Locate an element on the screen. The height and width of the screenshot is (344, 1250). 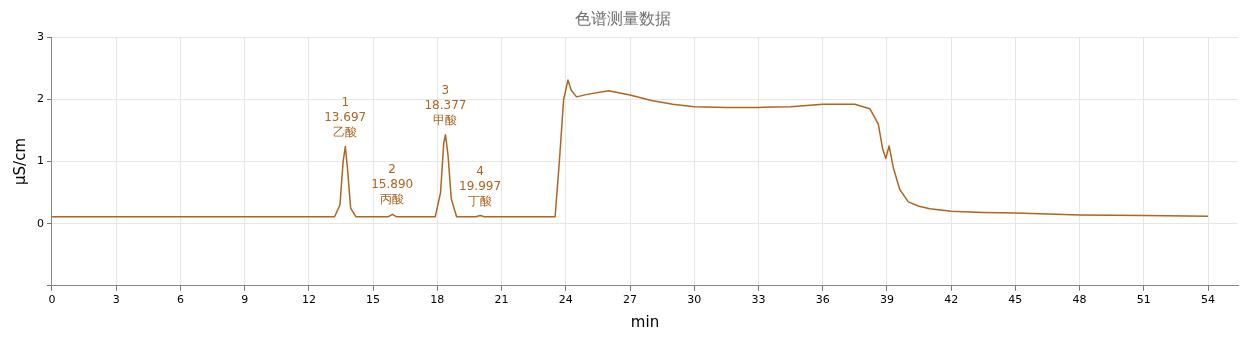
y-tick-label: 2 is located at coordinates (40, 99).